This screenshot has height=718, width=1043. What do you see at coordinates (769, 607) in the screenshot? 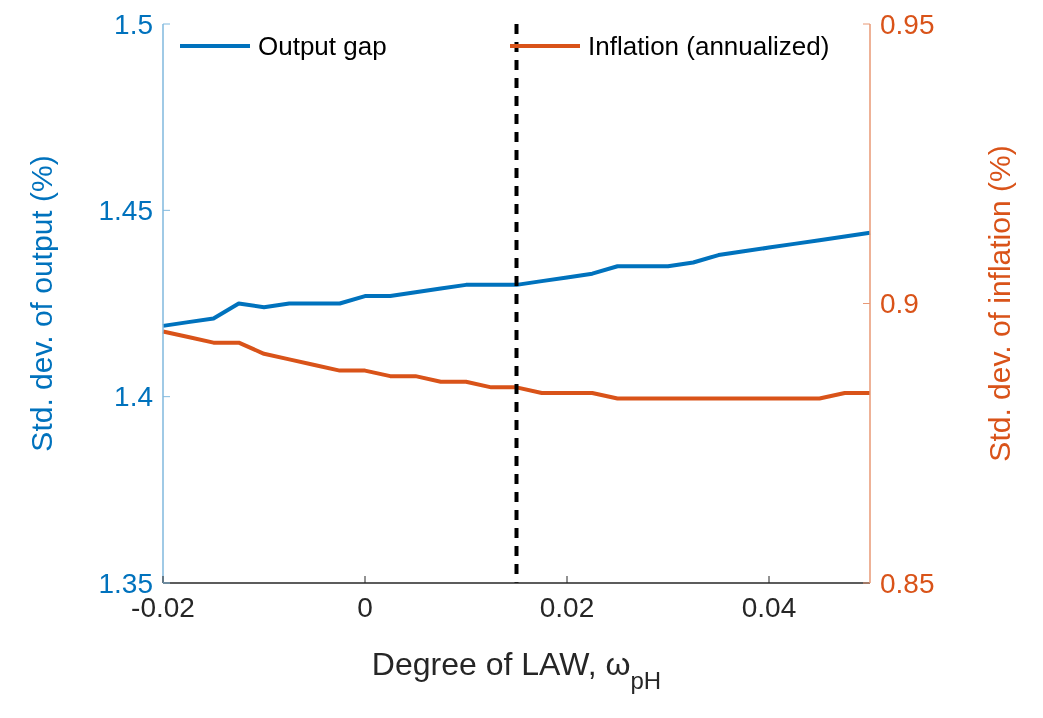
I see `x-tick-label: 0.04` at bounding box center [769, 607].